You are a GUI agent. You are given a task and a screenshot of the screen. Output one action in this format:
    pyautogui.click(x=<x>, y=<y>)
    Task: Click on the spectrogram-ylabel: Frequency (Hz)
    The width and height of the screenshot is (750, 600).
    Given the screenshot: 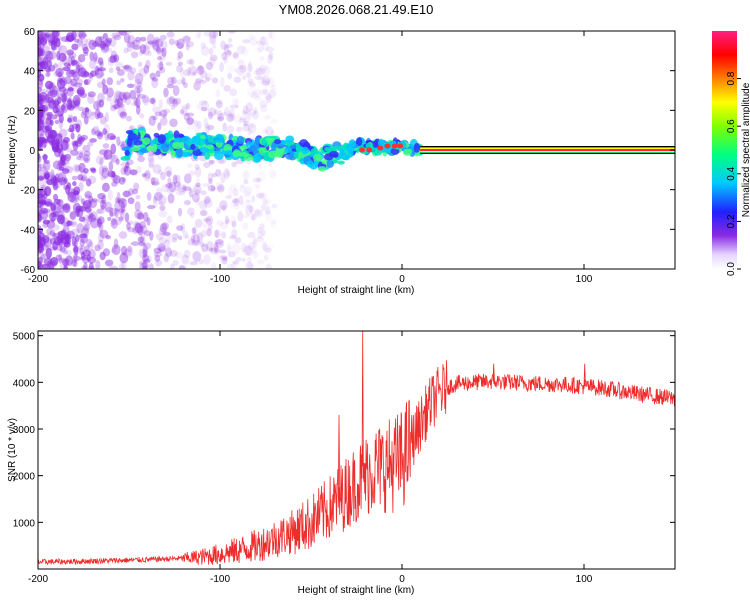 What is the action you would take?
    pyautogui.click(x=12, y=150)
    